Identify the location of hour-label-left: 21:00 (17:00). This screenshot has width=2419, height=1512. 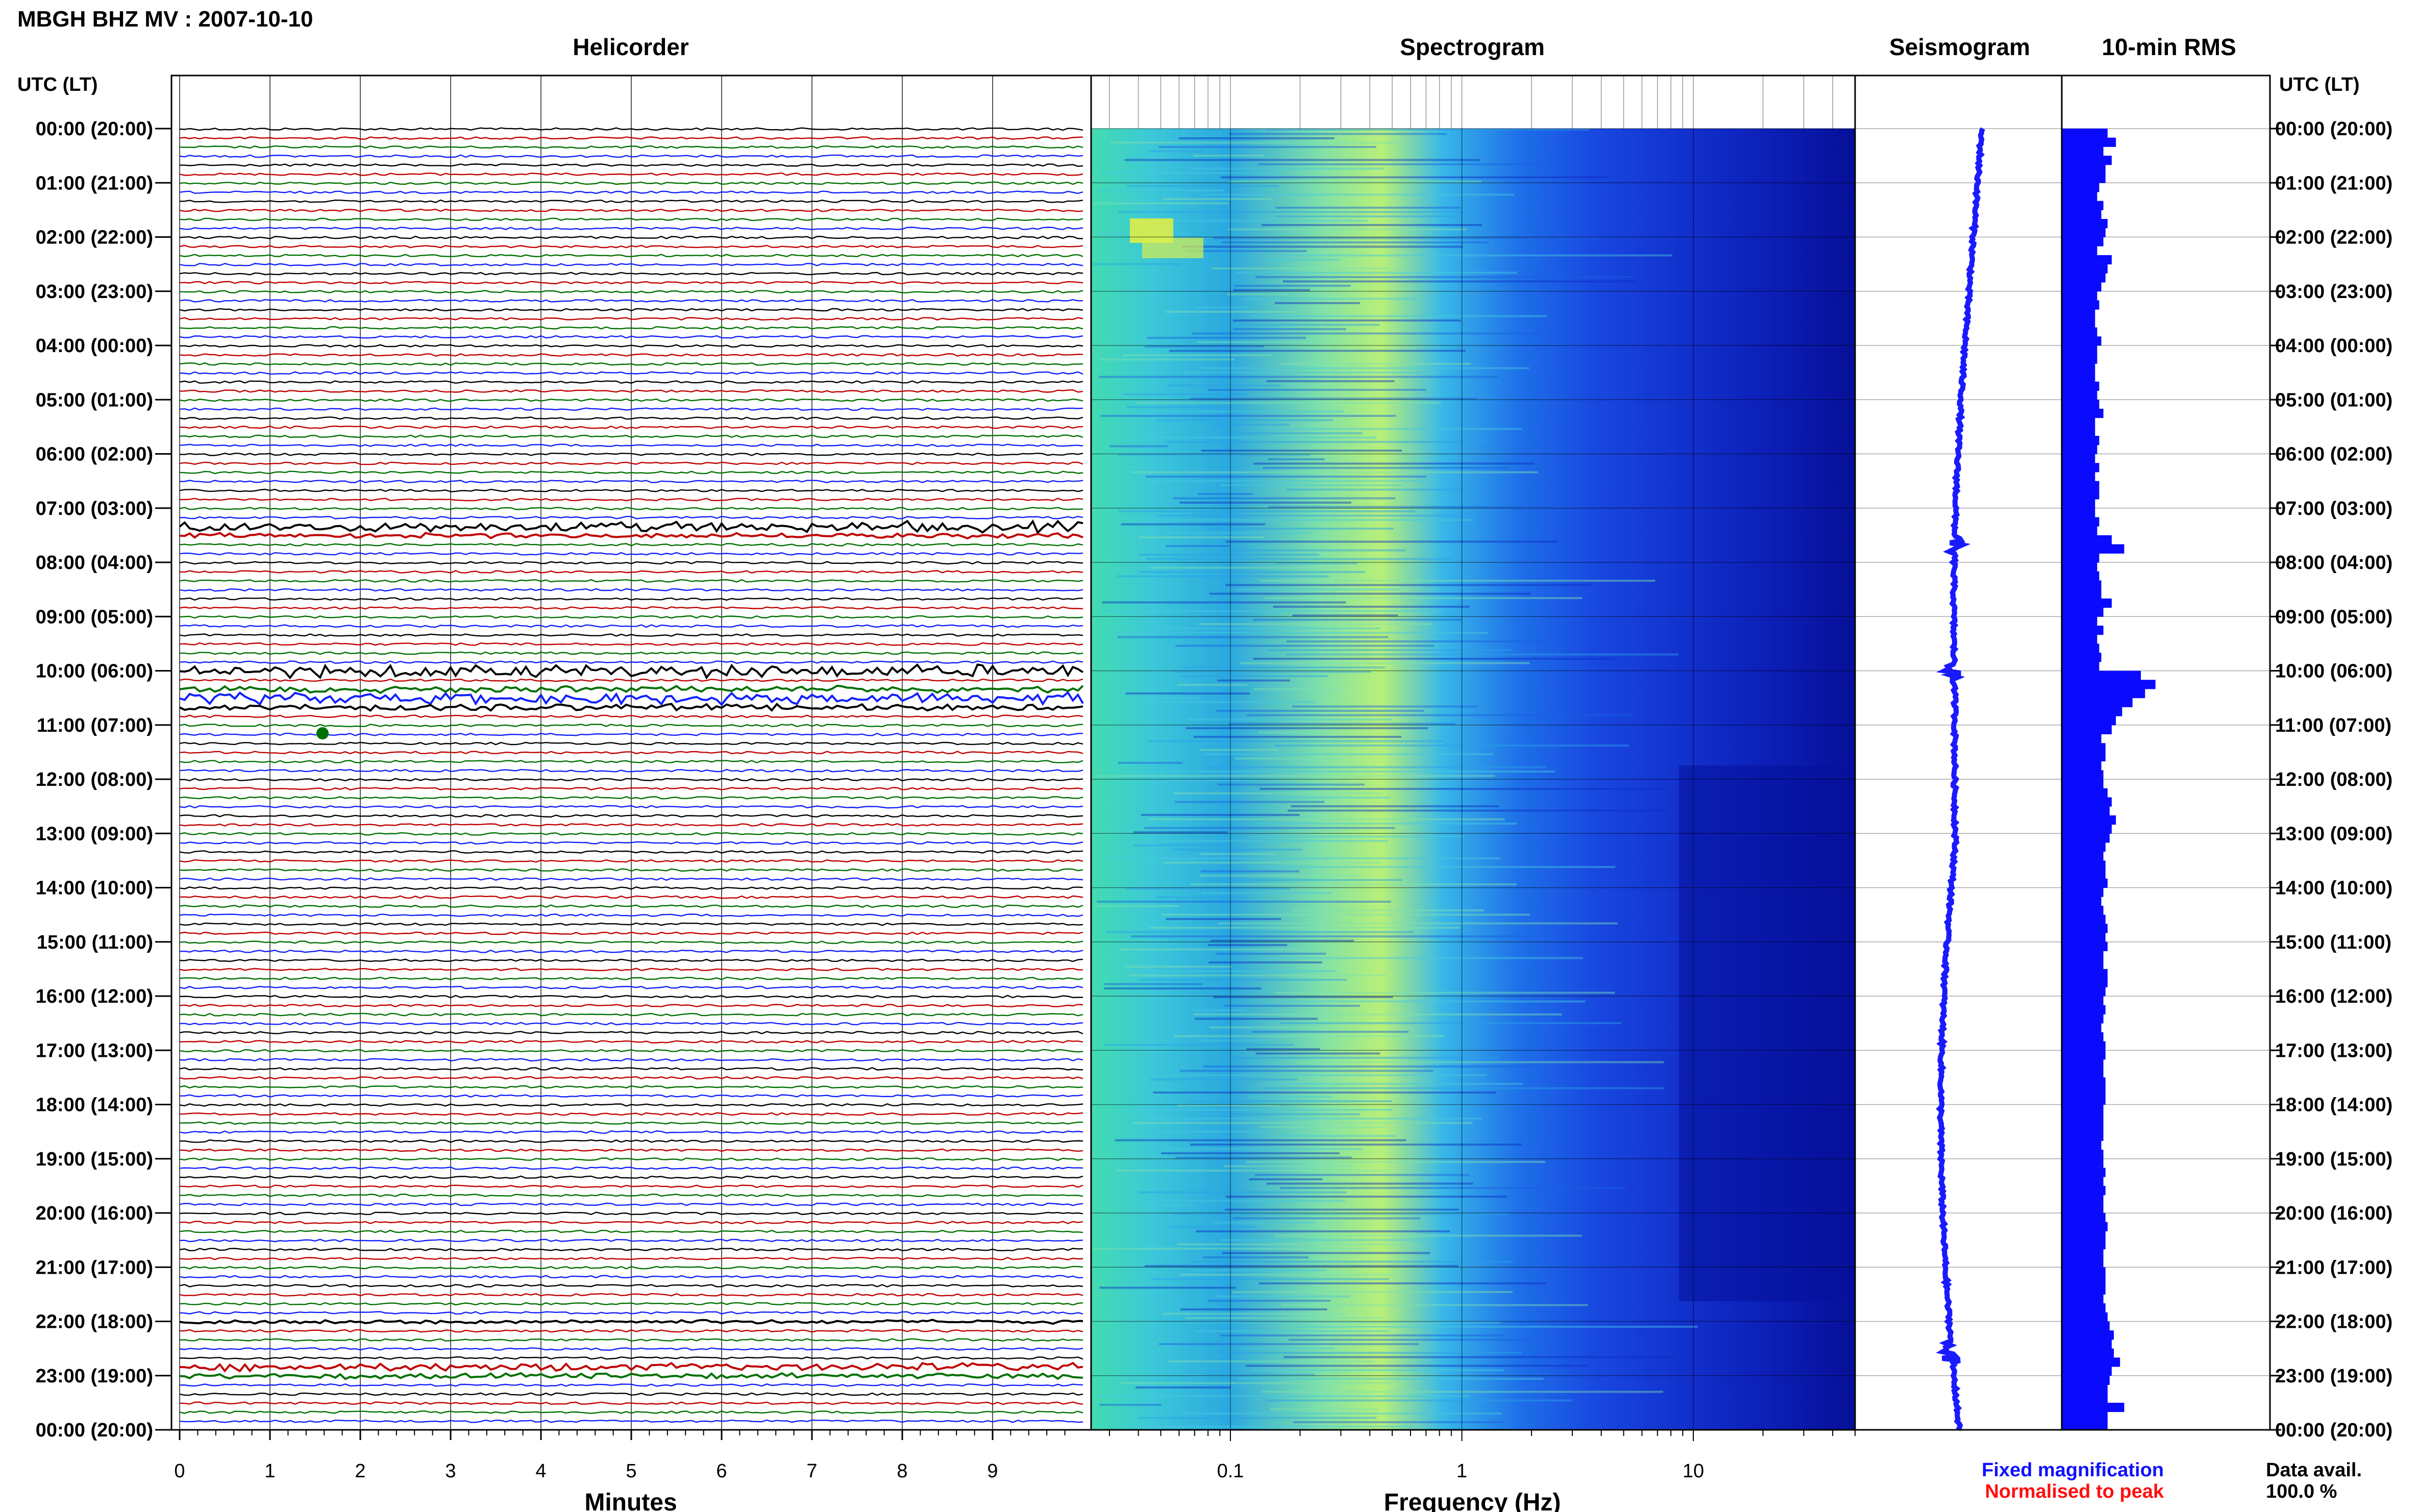
(94, 1267).